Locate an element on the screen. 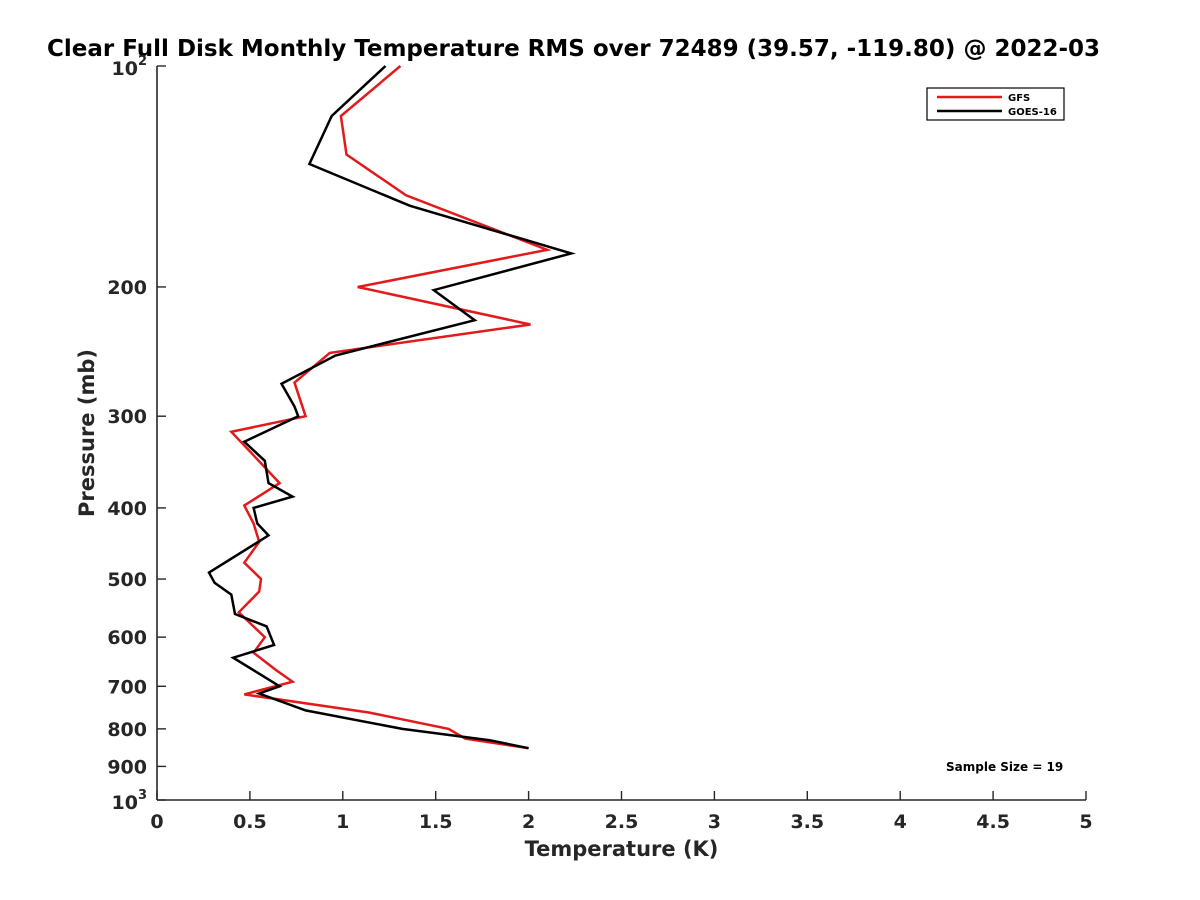 The height and width of the screenshot is (900, 1200). x-tick-label: 4 is located at coordinates (900, 822).